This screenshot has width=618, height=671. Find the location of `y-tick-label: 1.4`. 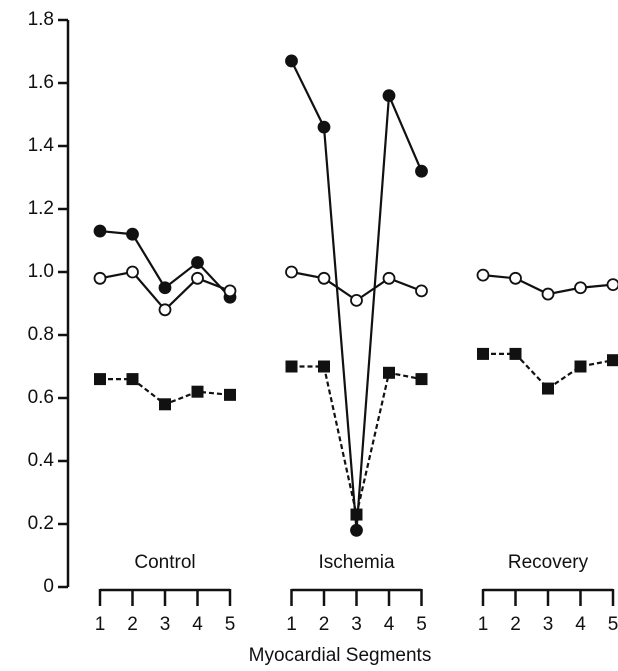

y-tick-label: 1.4 is located at coordinates (41, 145).